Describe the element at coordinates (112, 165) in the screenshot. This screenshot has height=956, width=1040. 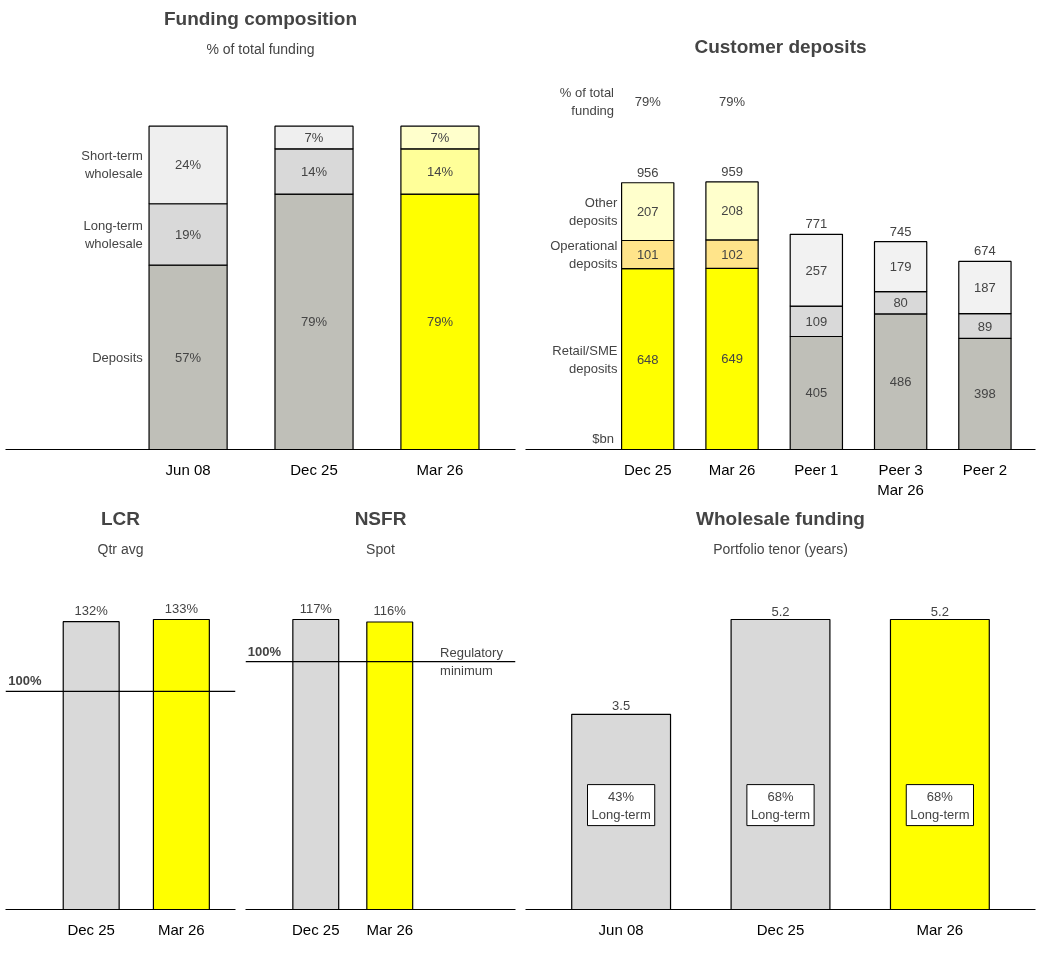
I see `series-label: Short-term wholesale` at that location.